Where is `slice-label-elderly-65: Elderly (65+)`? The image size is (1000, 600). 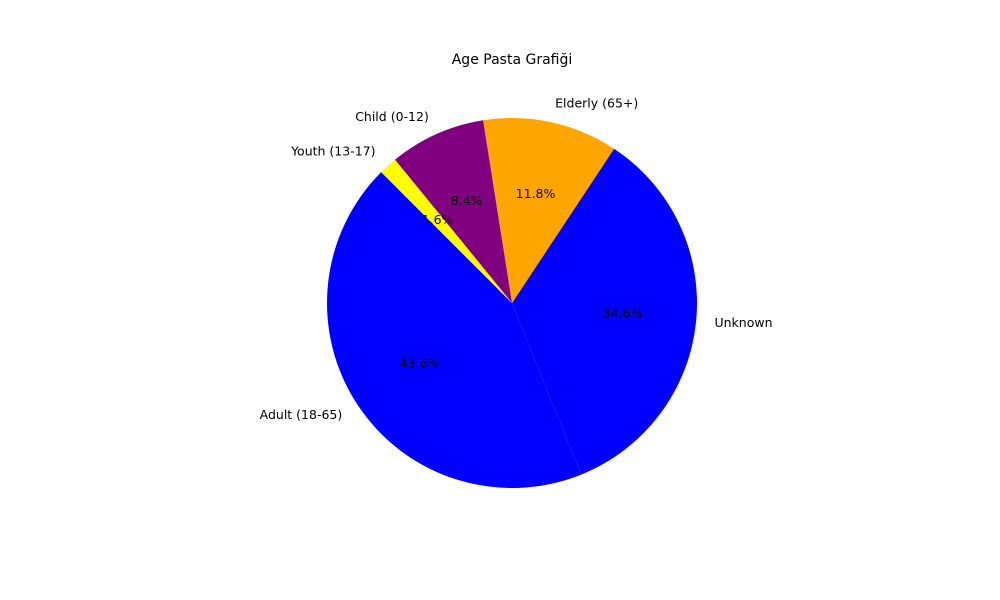
slice-label-elderly-65: Elderly (65+) is located at coordinates (596, 103).